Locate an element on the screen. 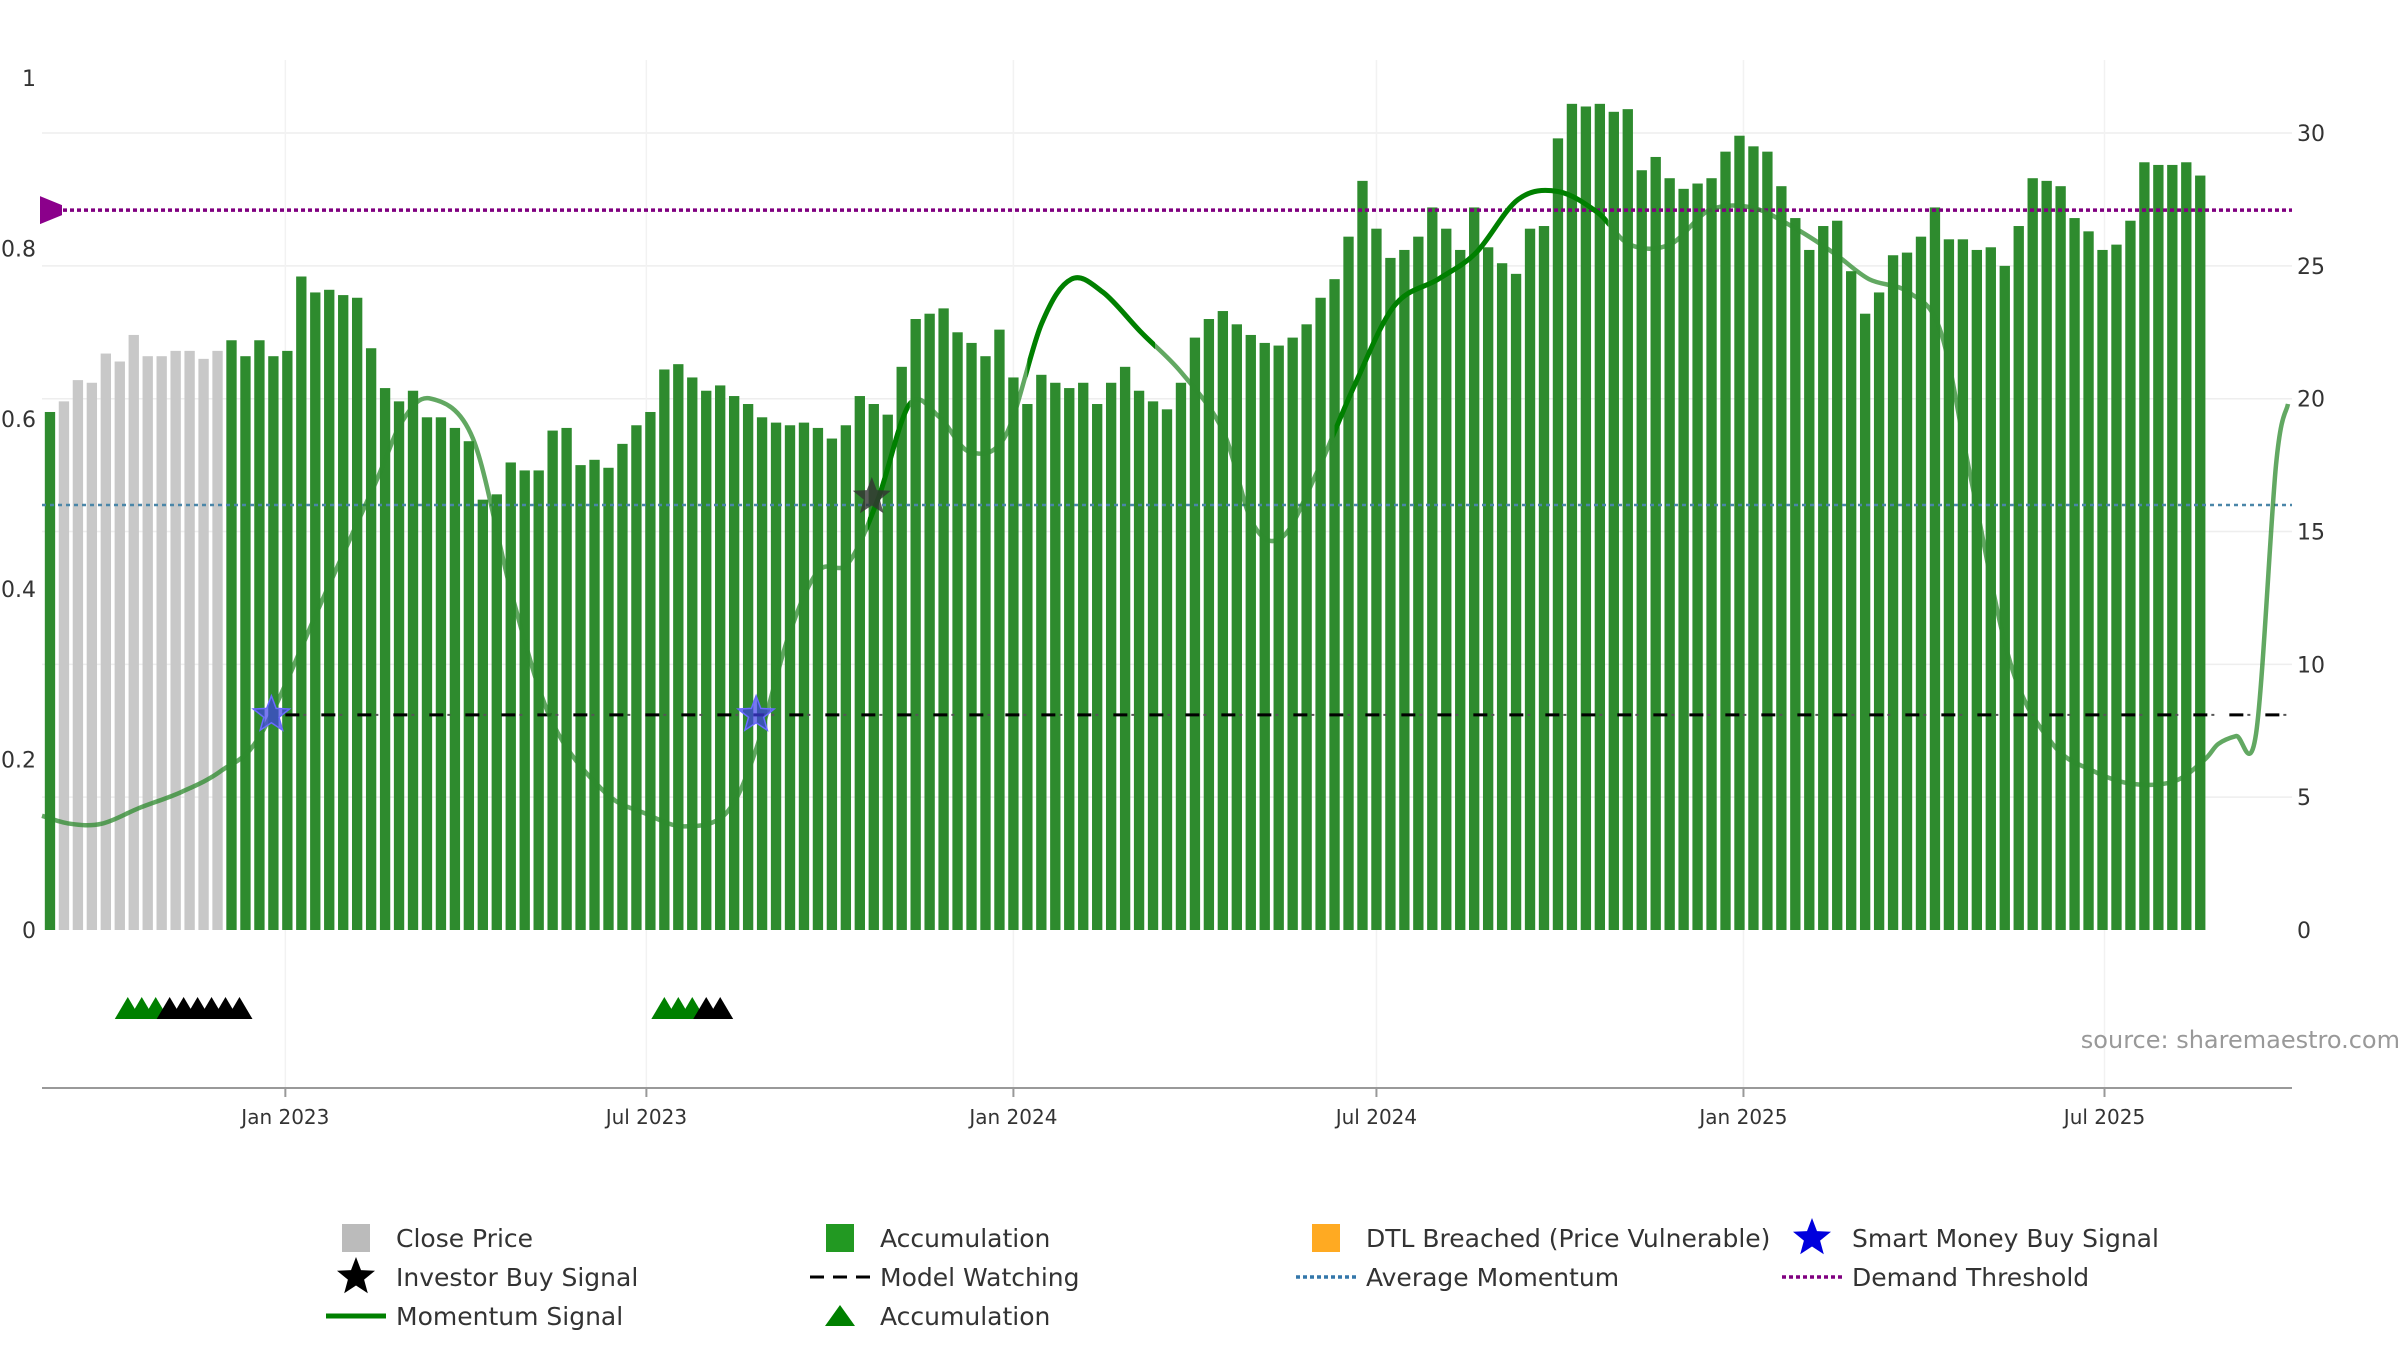 This screenshot has height=1350, width=2400. signal-markers is located at coordinates (502, 748).